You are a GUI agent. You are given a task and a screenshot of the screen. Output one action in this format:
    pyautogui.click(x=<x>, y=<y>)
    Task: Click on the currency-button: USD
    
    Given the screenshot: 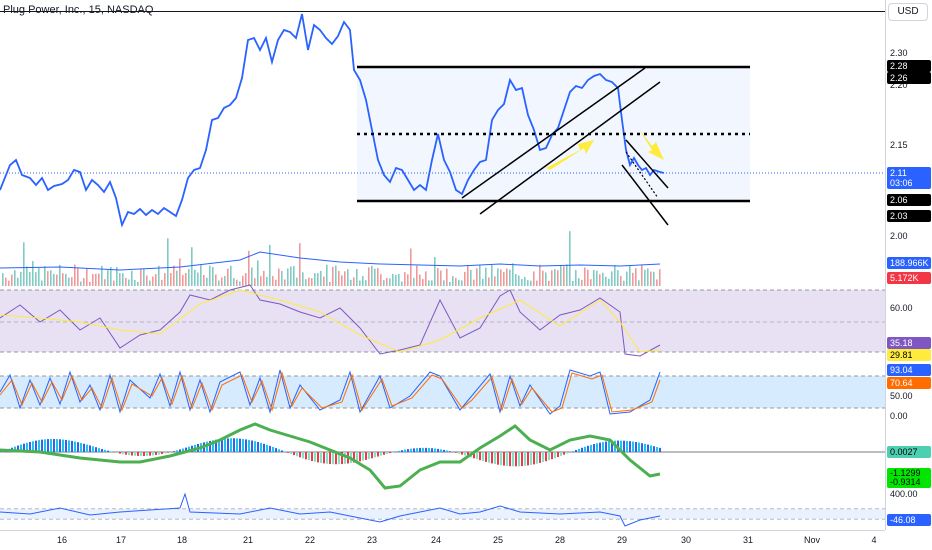 What is the action you would take?
    pyautogui.click(x=908, y=12)
    